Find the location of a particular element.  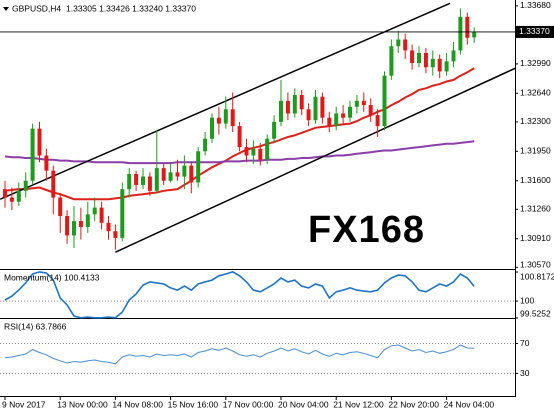

y-tick-label: 99.5252 is located at coordinates (535, 313).